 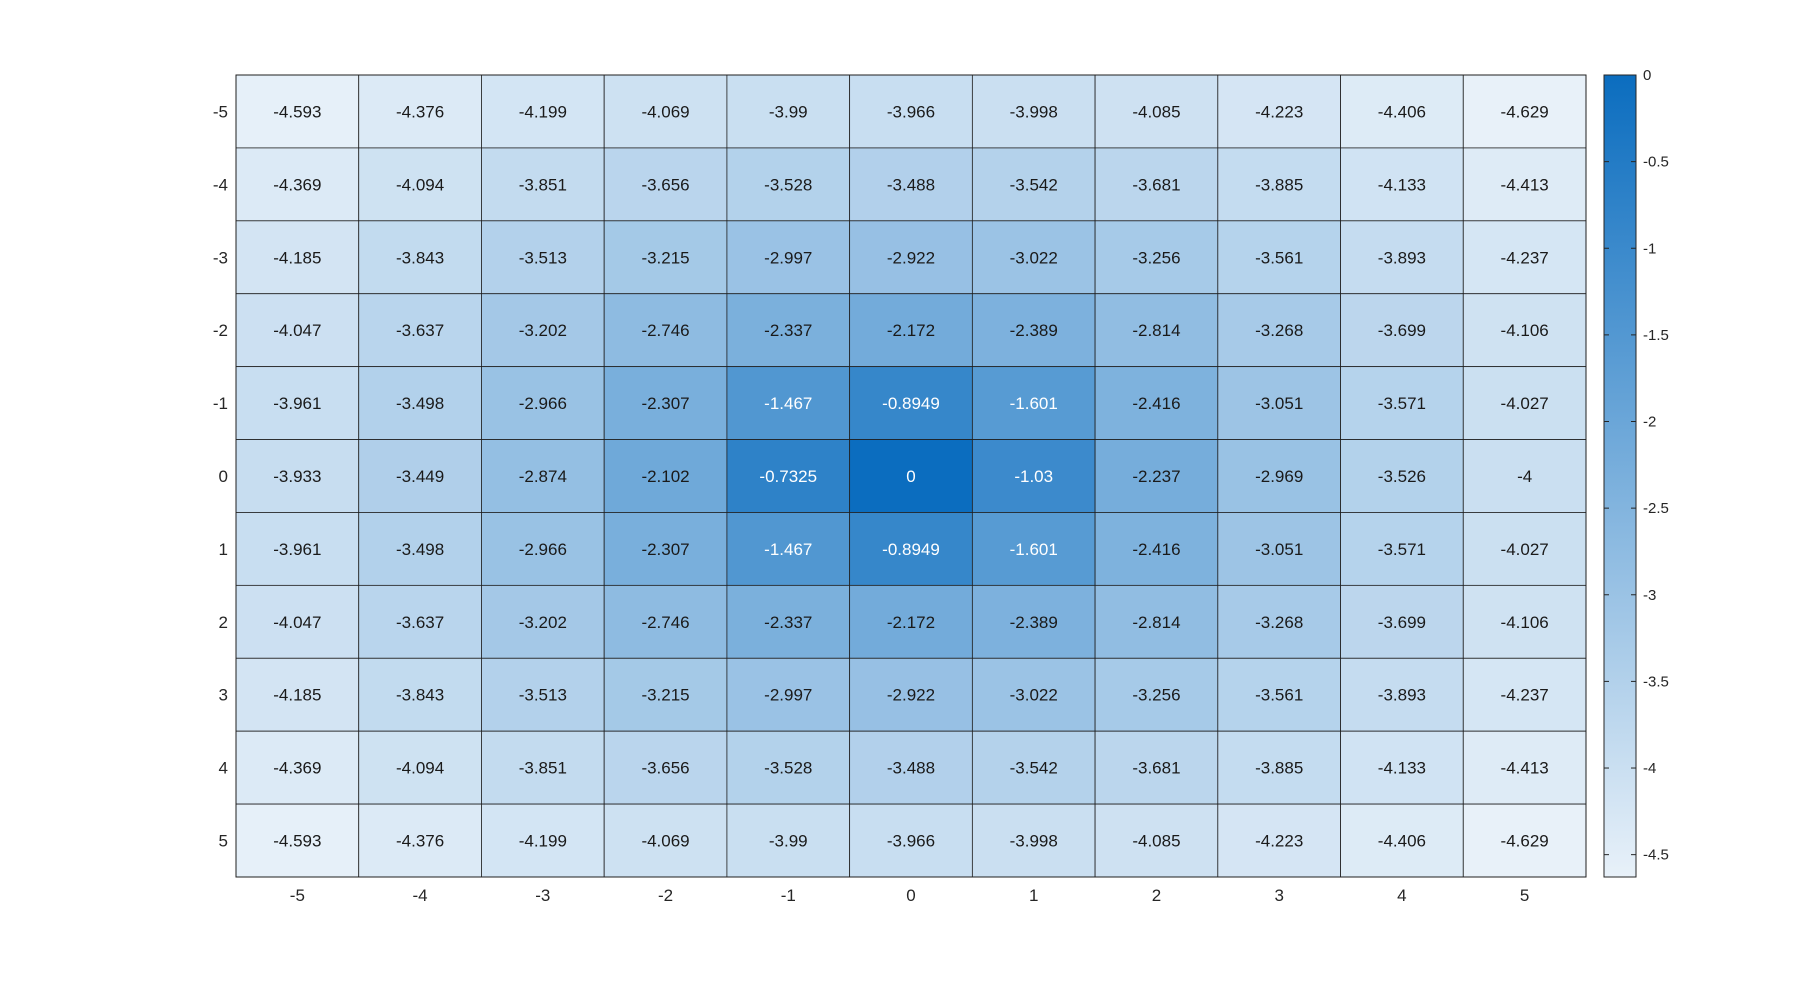 What do you see at coordinates (788, 476) in the screenshot?
I see `heatmap-cell-label: -0.7325` at bounding box center [788, 476].